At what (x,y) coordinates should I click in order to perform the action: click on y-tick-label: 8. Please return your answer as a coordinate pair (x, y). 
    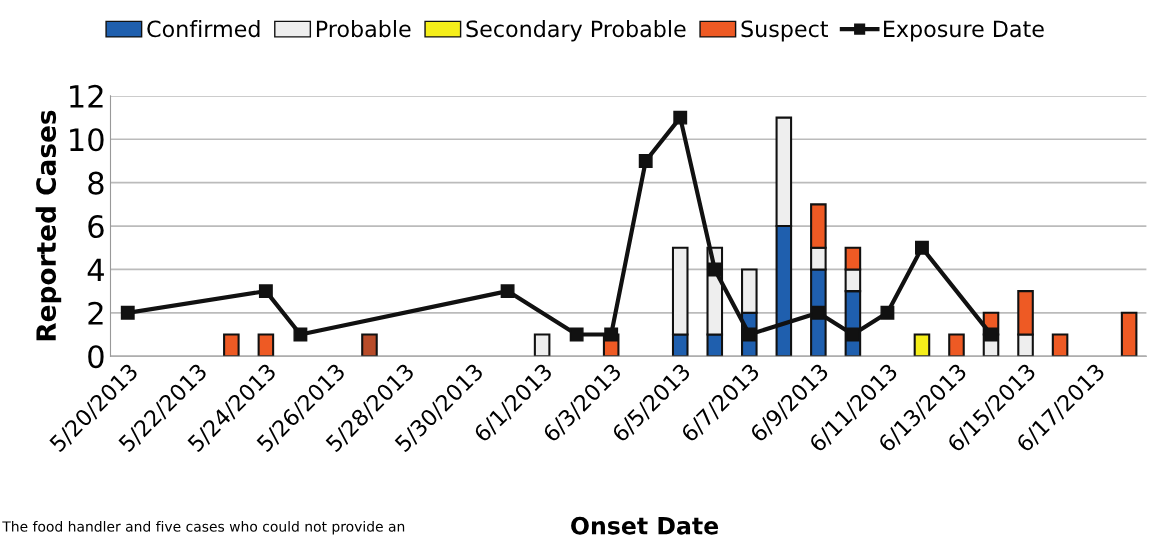
    Looking at the image, I should click on (96, 183).